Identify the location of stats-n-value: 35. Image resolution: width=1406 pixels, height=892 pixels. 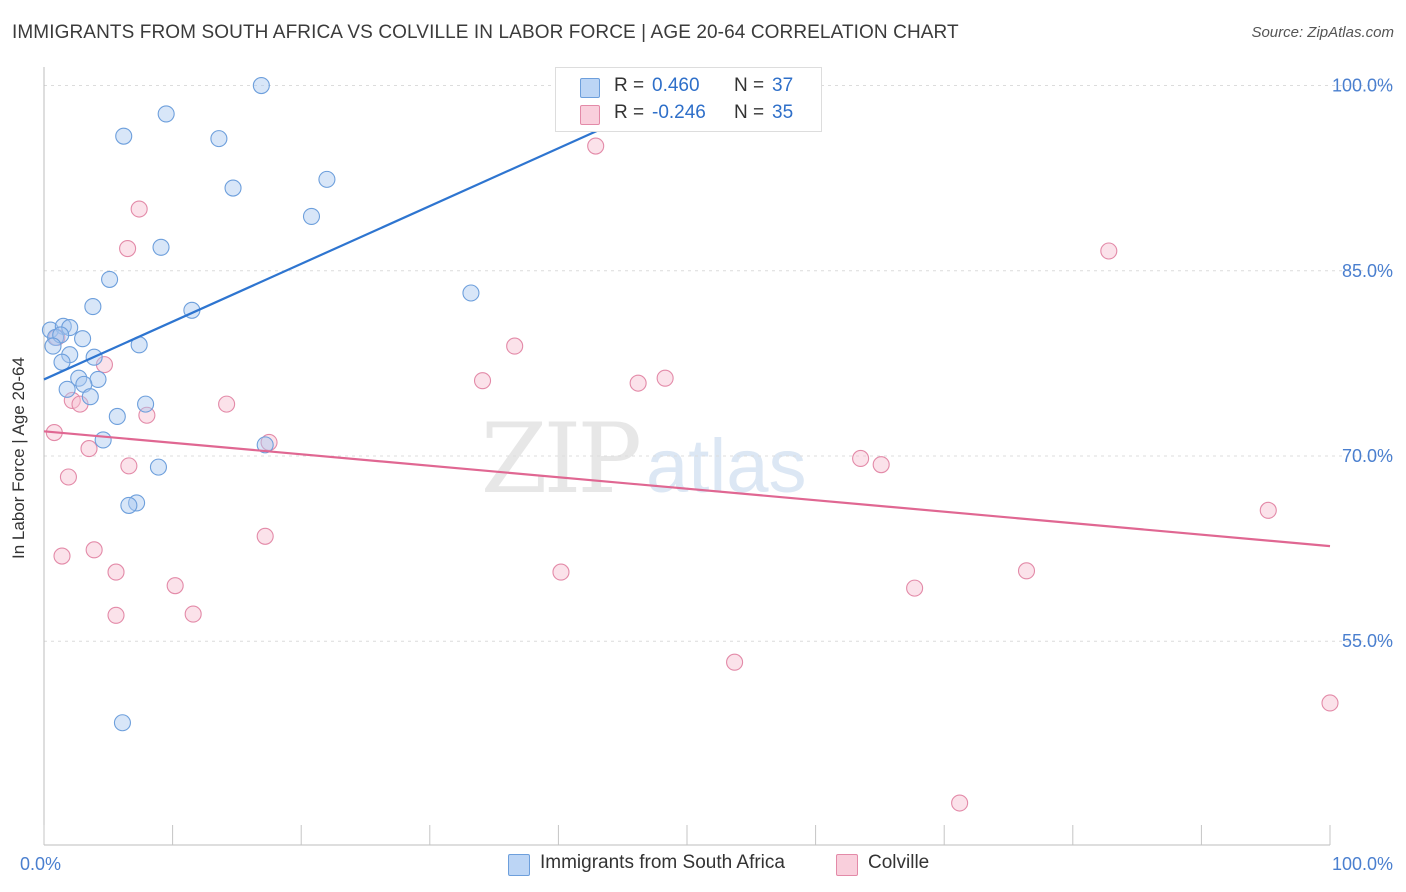
(783, 112).